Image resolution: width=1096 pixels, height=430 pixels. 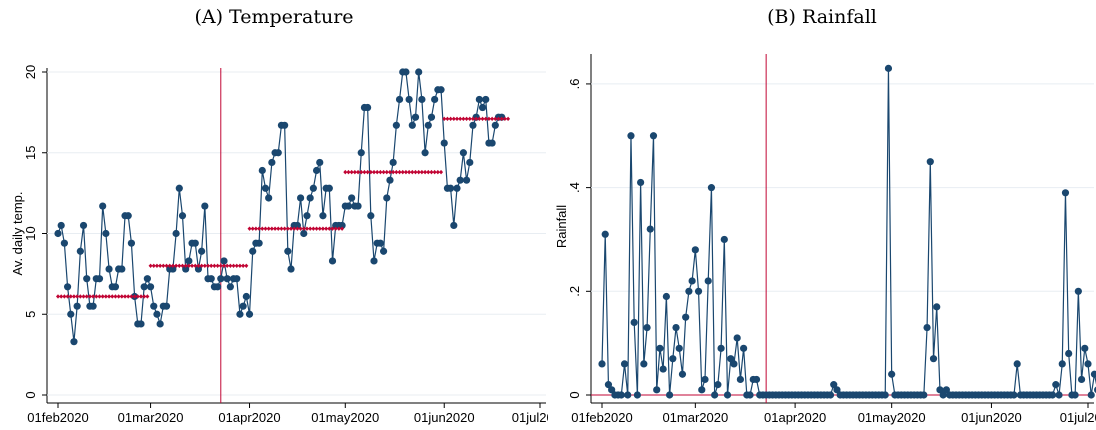 What do you see at coordinates (601, 417) in the screenshot?
I see `x-tick-label: 01feb2020` at bounding box center [601, 417].